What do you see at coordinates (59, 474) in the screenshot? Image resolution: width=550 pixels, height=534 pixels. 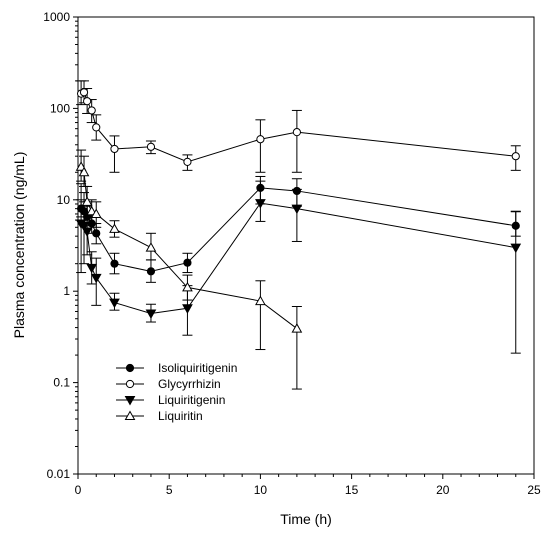 I see `y-tick-label: 0.01` at bounding box center [59, 474].